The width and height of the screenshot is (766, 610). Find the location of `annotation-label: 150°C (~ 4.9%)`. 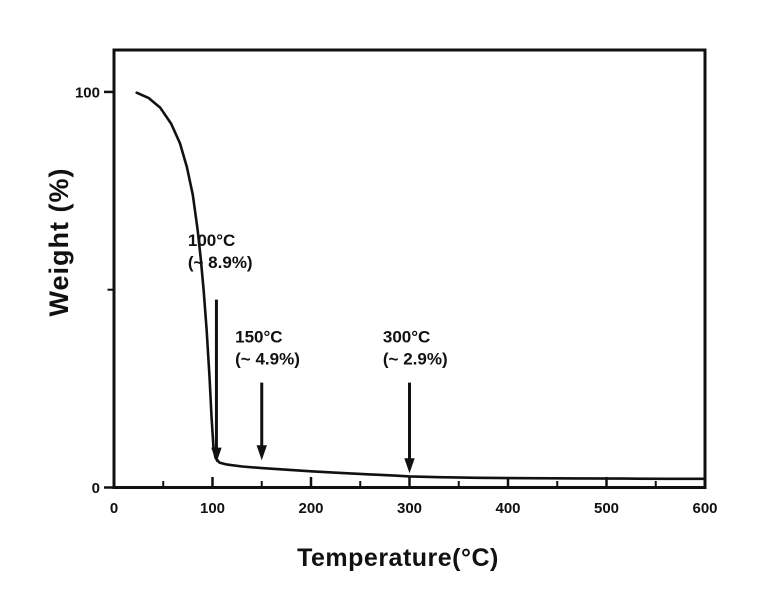

annotation-label: 150°C (~ 4.9%) is located at coordinates (267, 347).